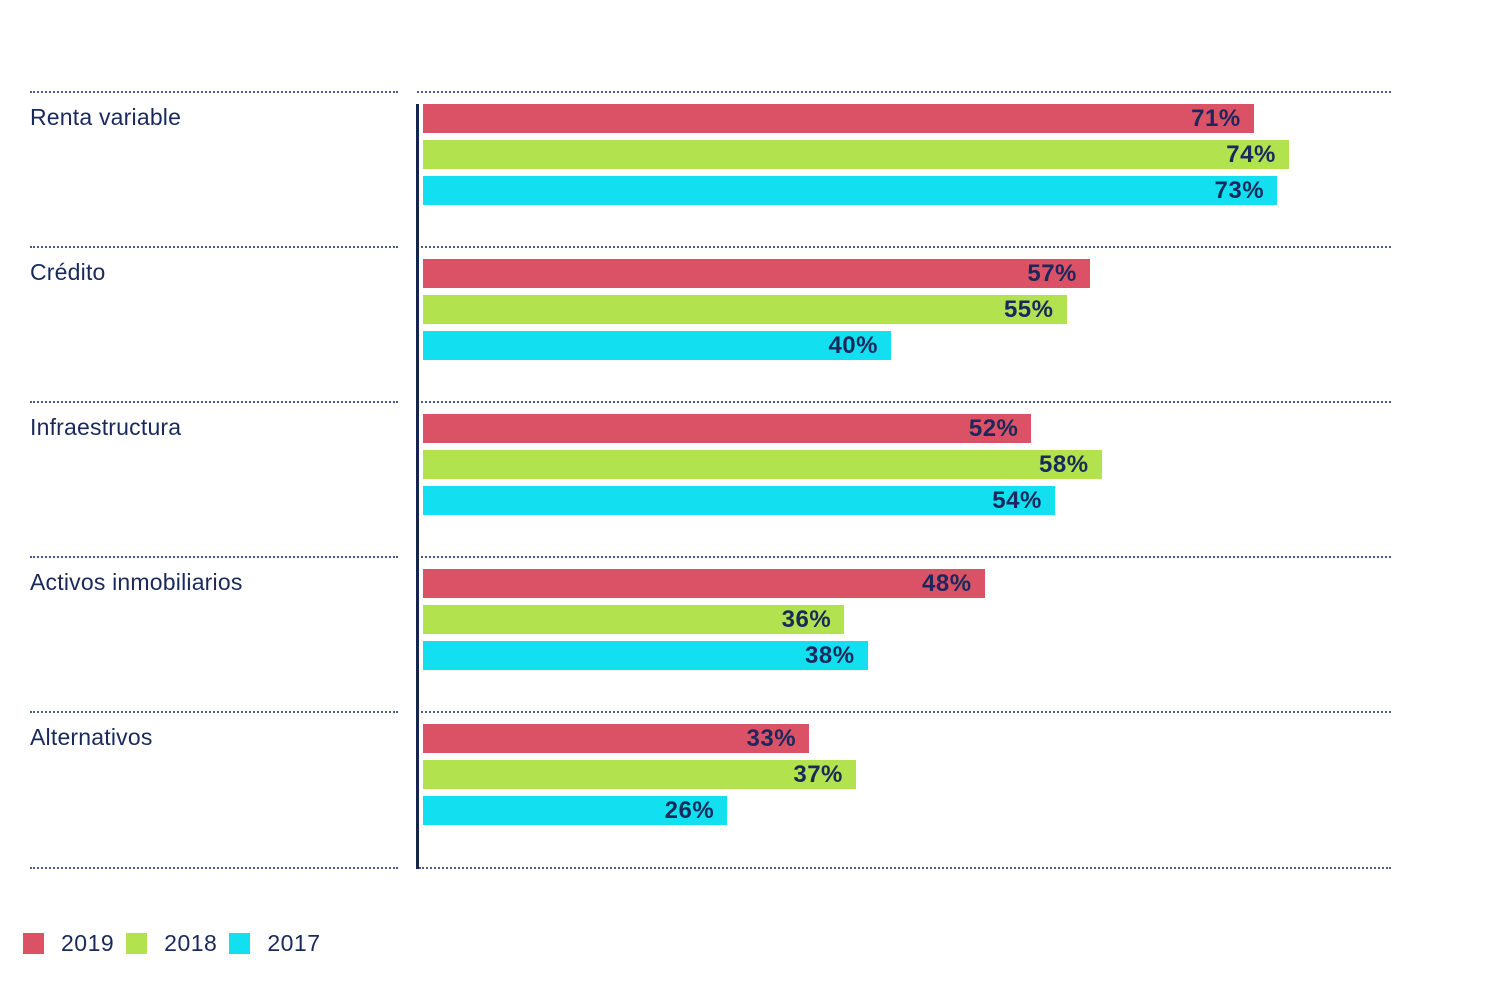 The width and height of the screenshot is (1511, 1000). I want to click on bar-2017: 26%, so click(575, 810).